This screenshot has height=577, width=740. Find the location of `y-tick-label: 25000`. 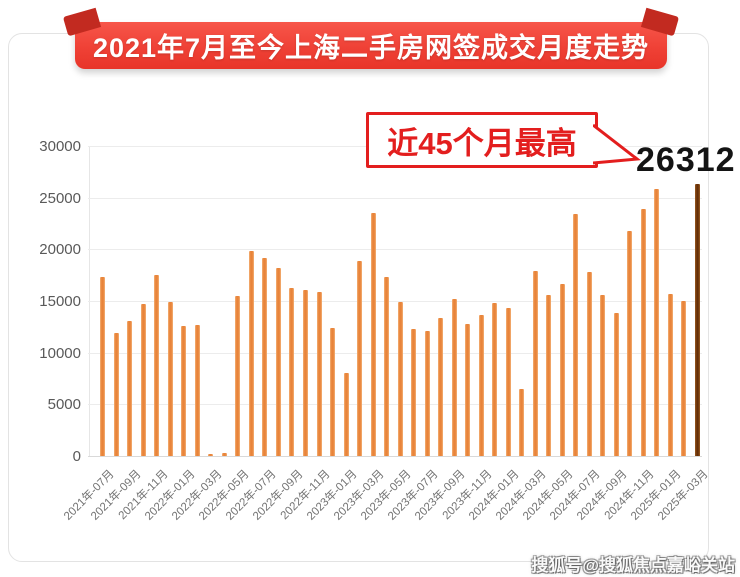

y-tick-label: 25000 is located at coordinates (60, 198).